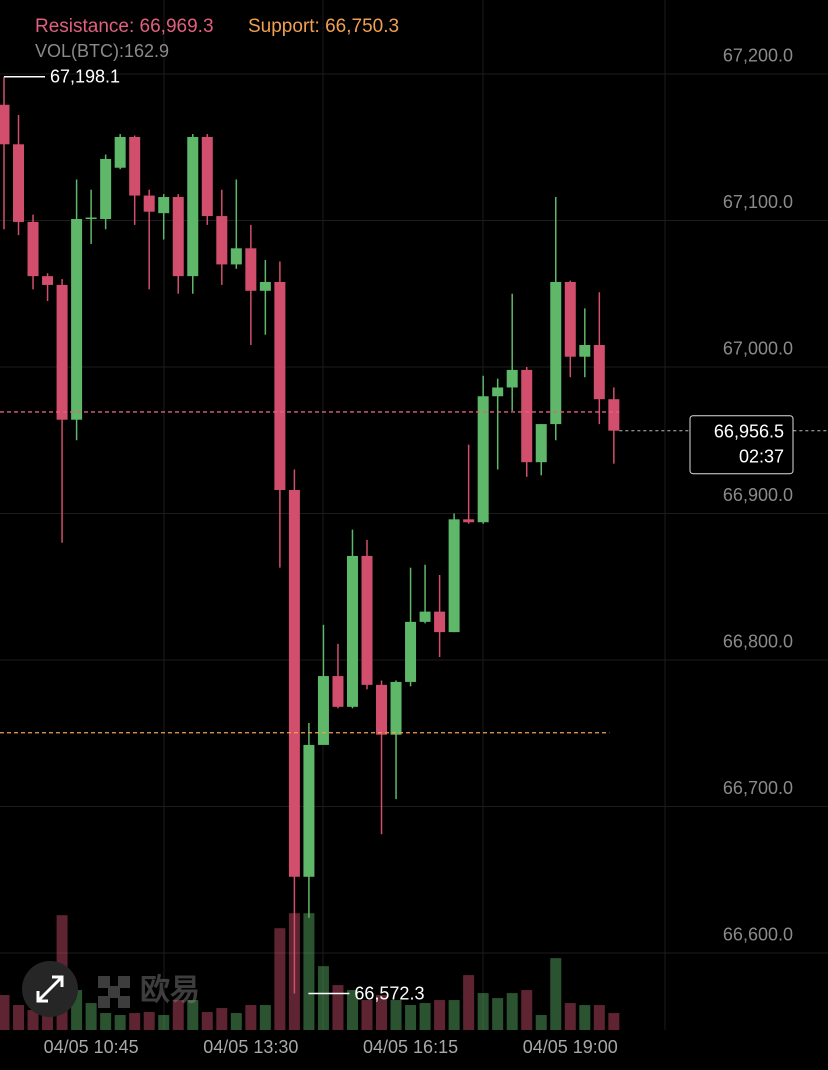 The width and height of the screenshot is (828, 1070). Describe the element at coordinates (749, 431) in the screenshot. I see `last-price-label: 66,956.5` at that location.